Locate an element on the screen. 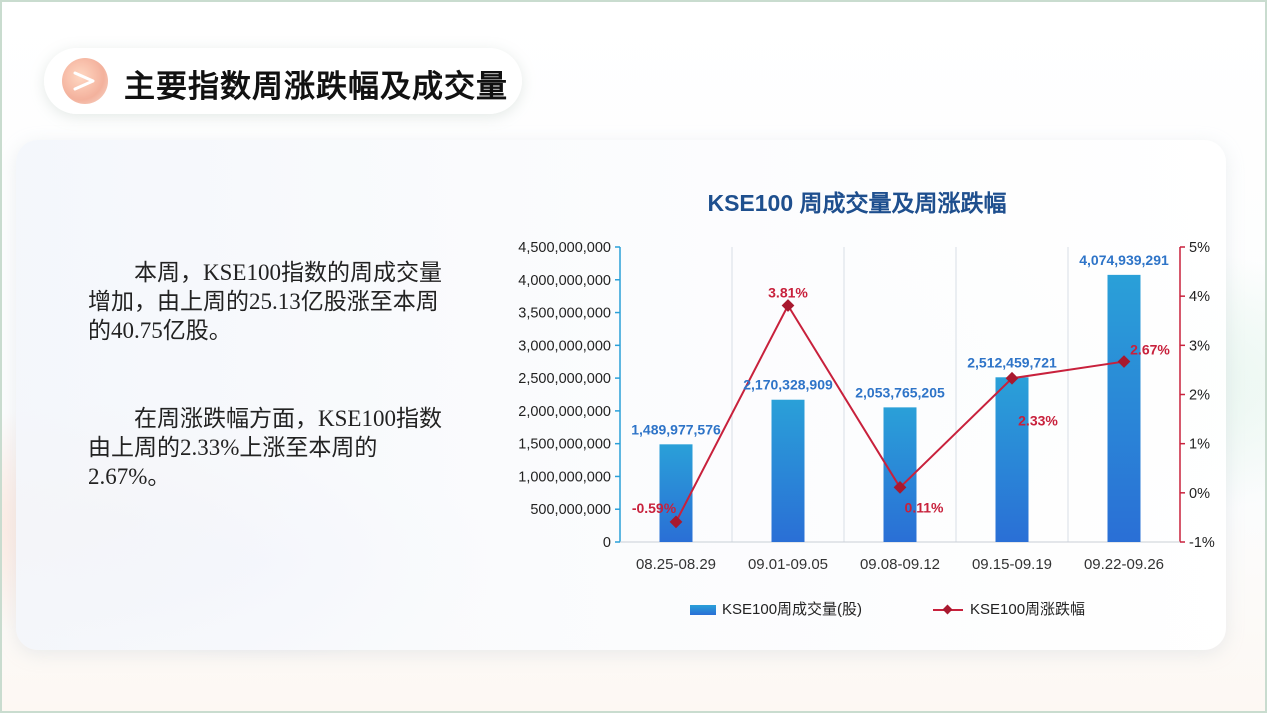 The width and height of the screenshot is (1267, 713). volume-bar-label: 2,053,765,205 is located at coordinates (900, 392).